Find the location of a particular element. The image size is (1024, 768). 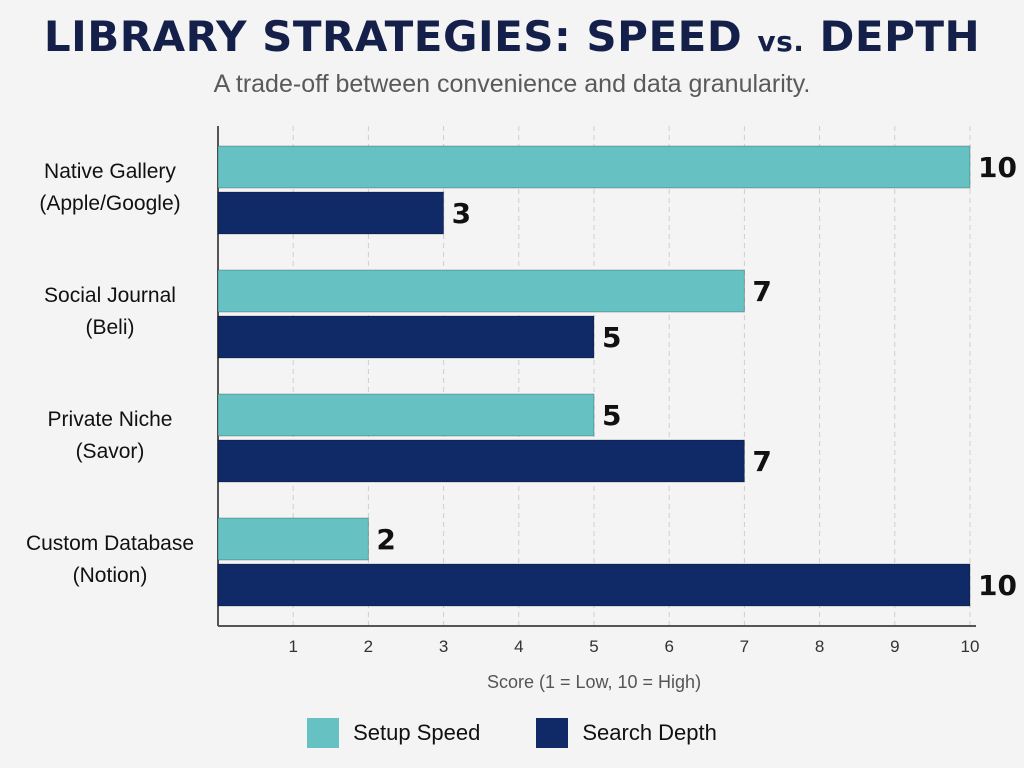

x-tick-label: 4 is located at coordinates (518, 646).